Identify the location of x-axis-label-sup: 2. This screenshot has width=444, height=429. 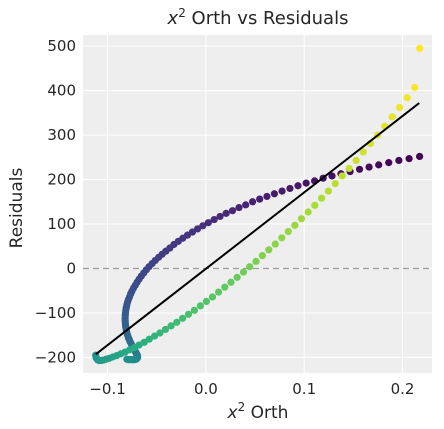
(242, 407).